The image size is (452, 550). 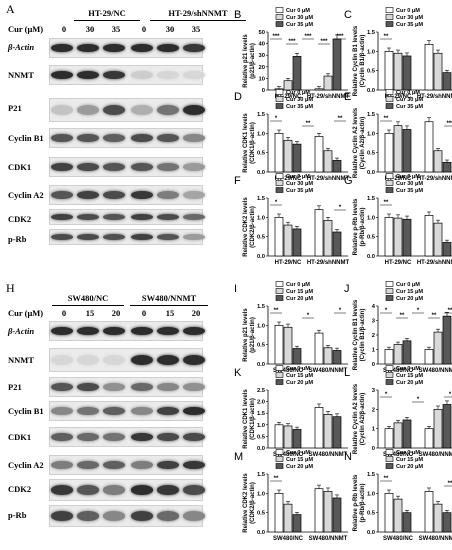 What do you see at coordinates (127, 217) in the screenshot?
I see `blot-strip-cdk2` at bounding box center [127, 217].